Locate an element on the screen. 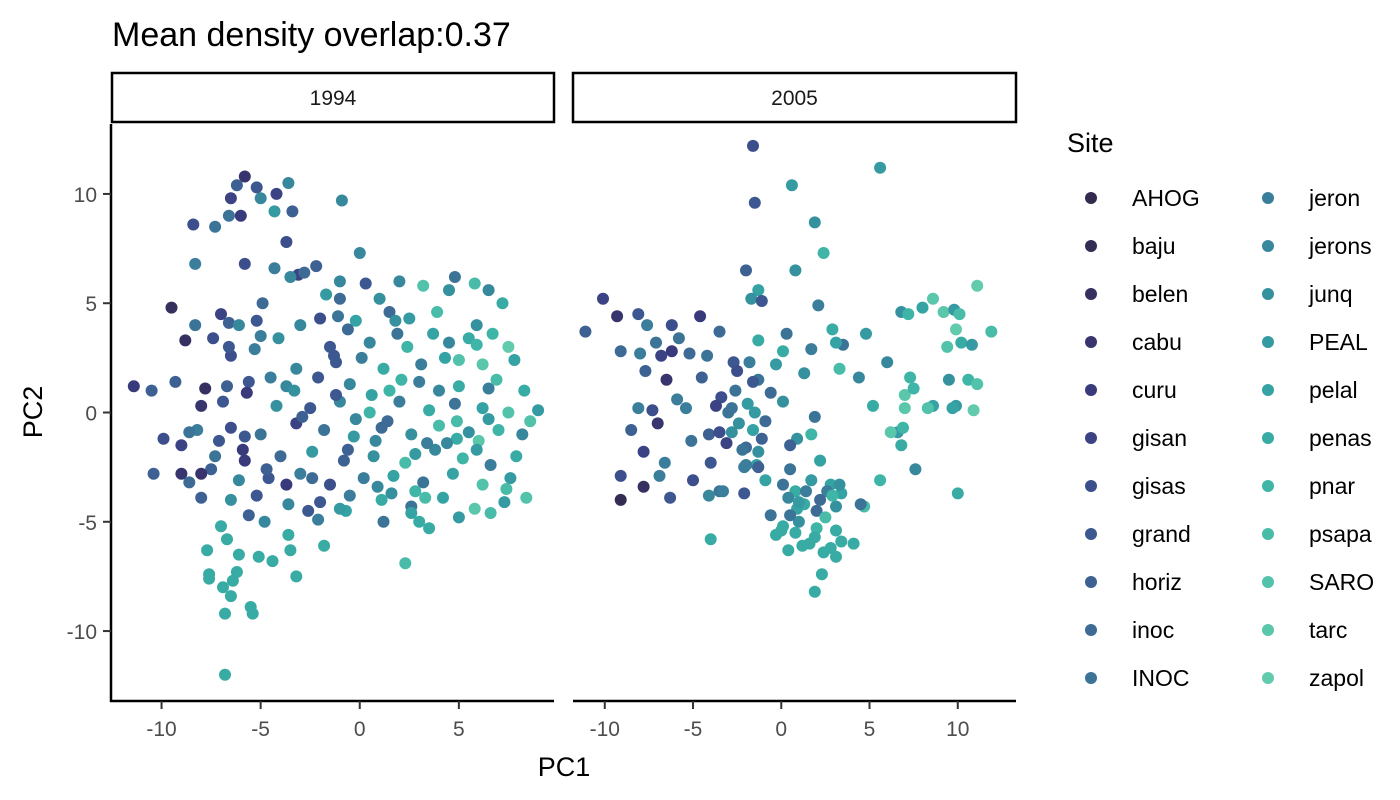 This screenshot has height=800, width=1400. legend-label: inoc is located at coordinates (1153, 630).